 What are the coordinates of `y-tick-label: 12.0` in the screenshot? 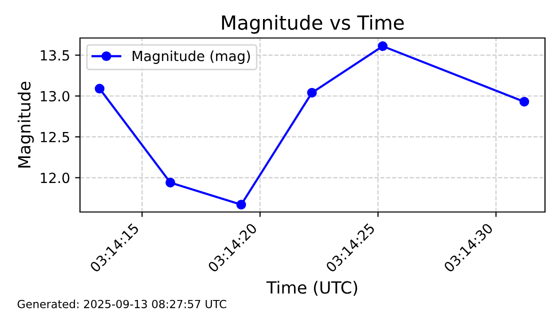 It's located at (55, 178).